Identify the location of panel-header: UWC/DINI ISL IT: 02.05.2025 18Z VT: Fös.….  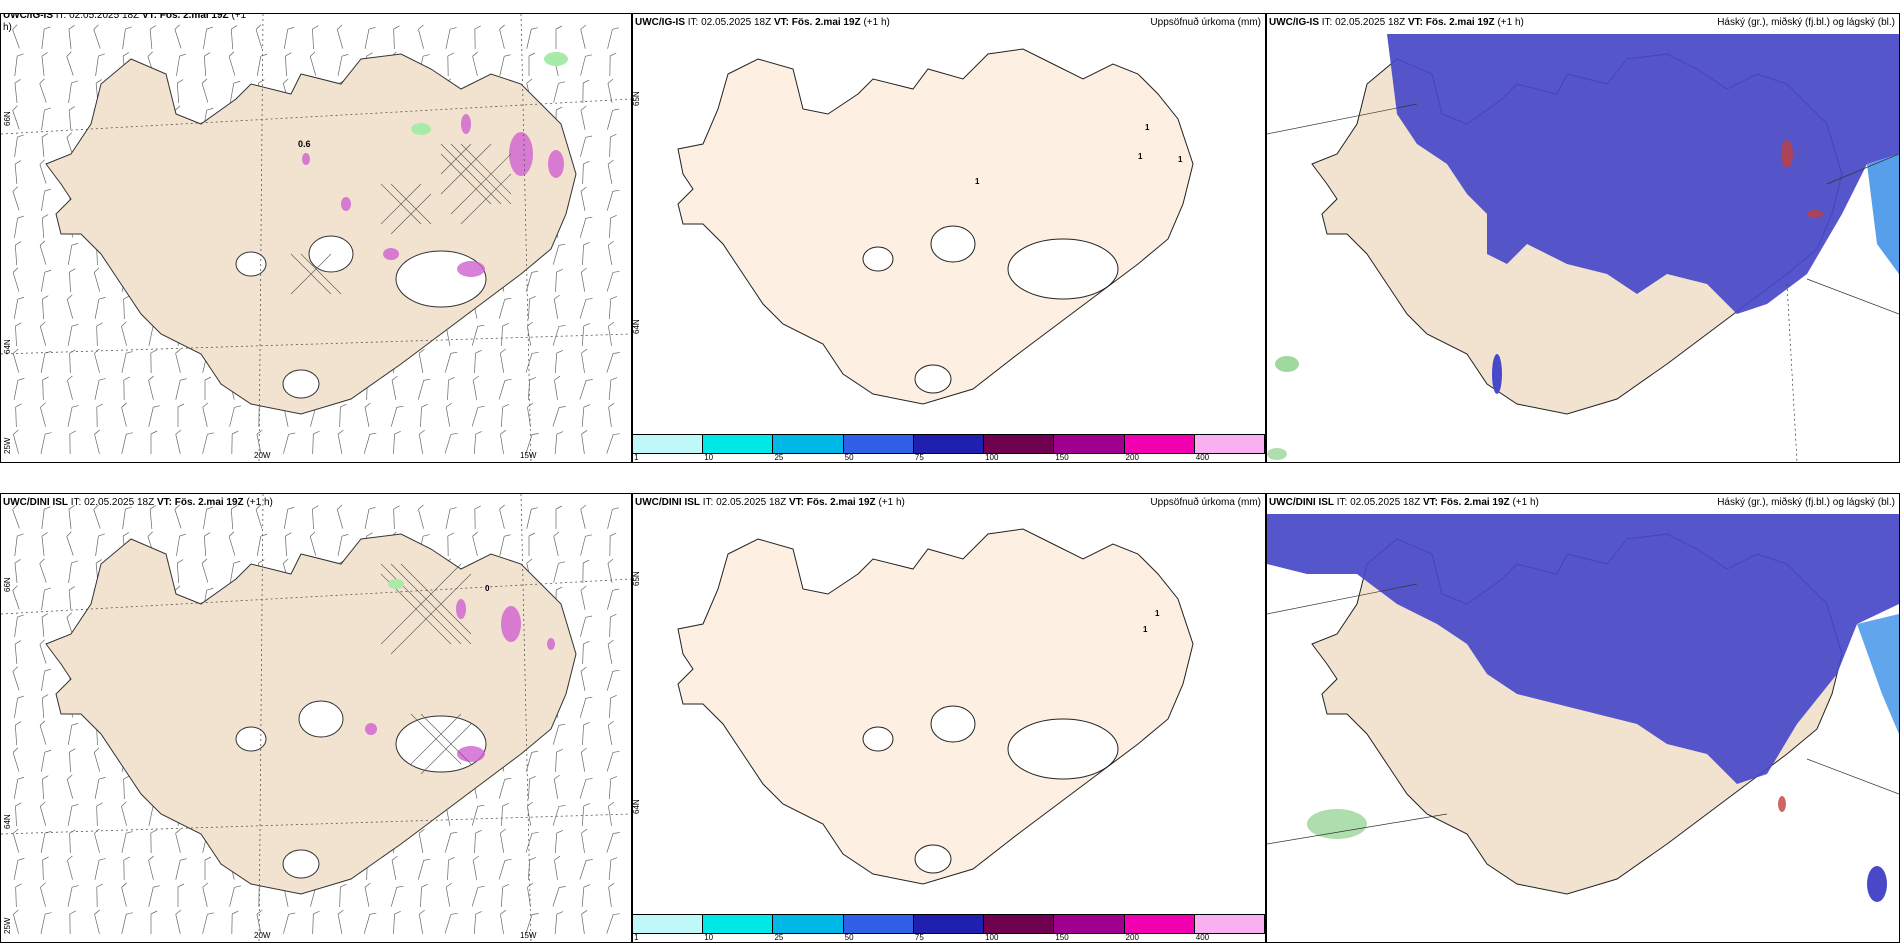
(1404, 502).